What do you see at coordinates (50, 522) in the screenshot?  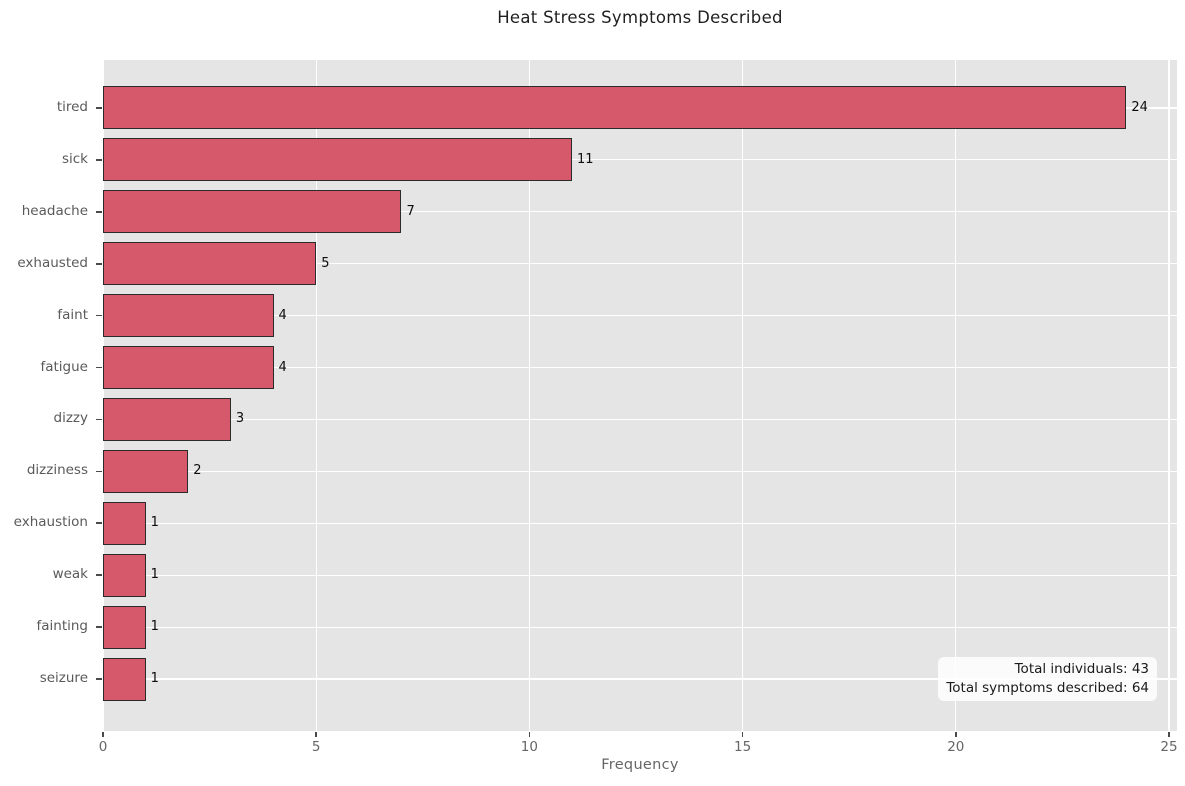 I see `y-tick-label-exhaustion: exhaustion` at bounding box center [50, 522].